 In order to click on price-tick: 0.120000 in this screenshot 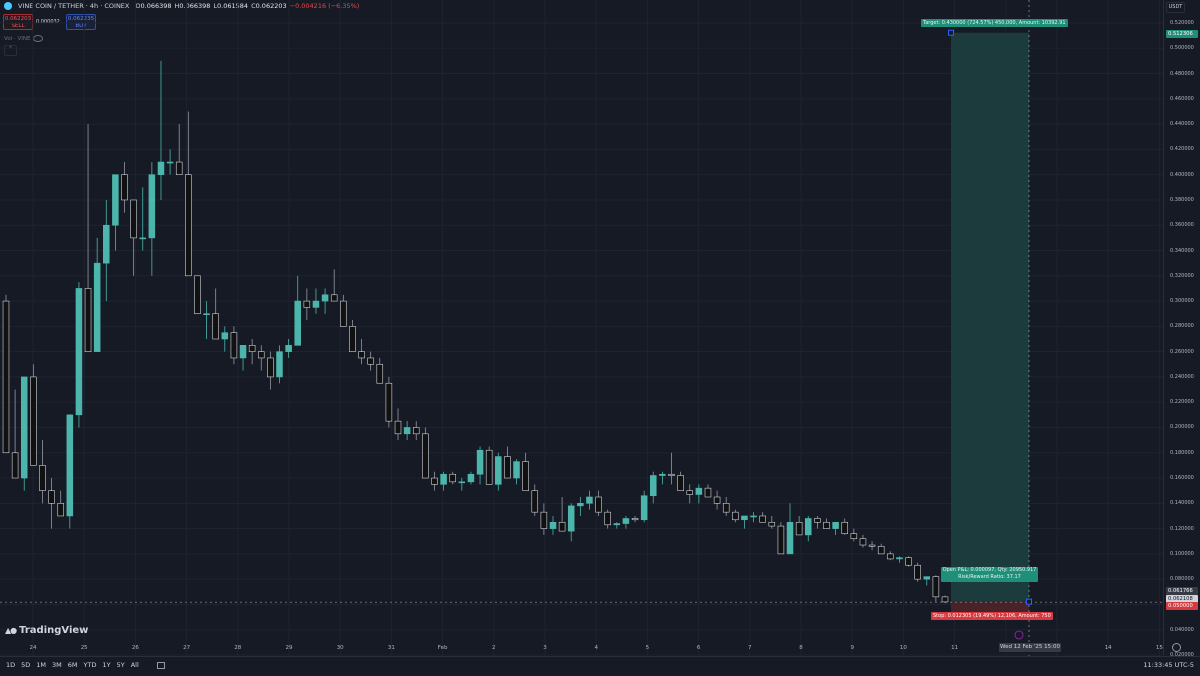, I will do `click(1182, 528)`.